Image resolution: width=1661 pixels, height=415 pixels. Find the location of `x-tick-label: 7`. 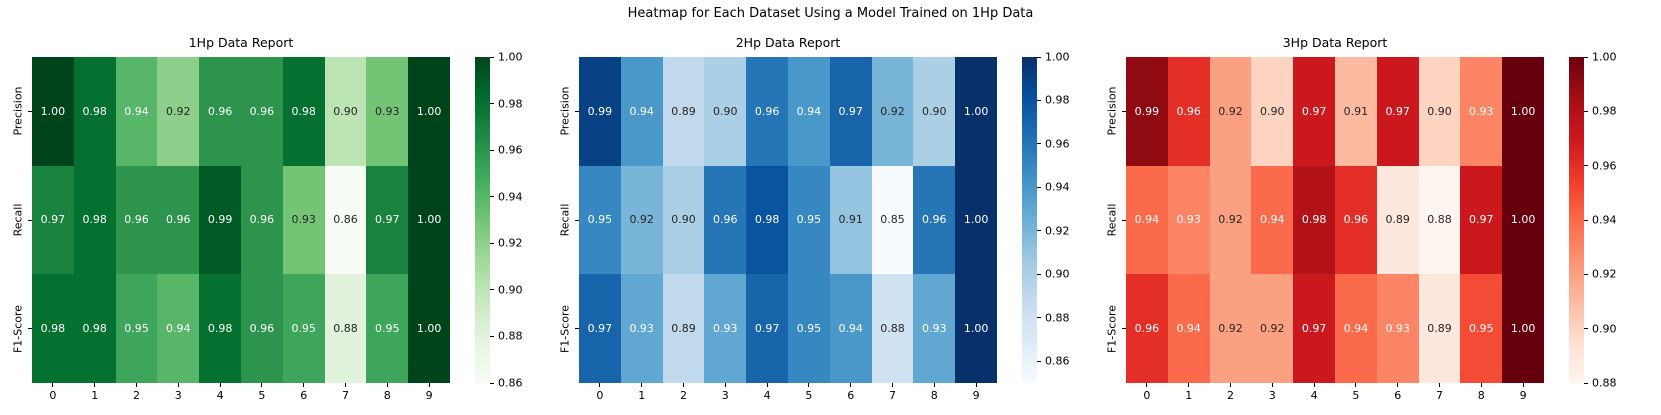

x-tick-label: 7 is located at coordinates (892, 395).